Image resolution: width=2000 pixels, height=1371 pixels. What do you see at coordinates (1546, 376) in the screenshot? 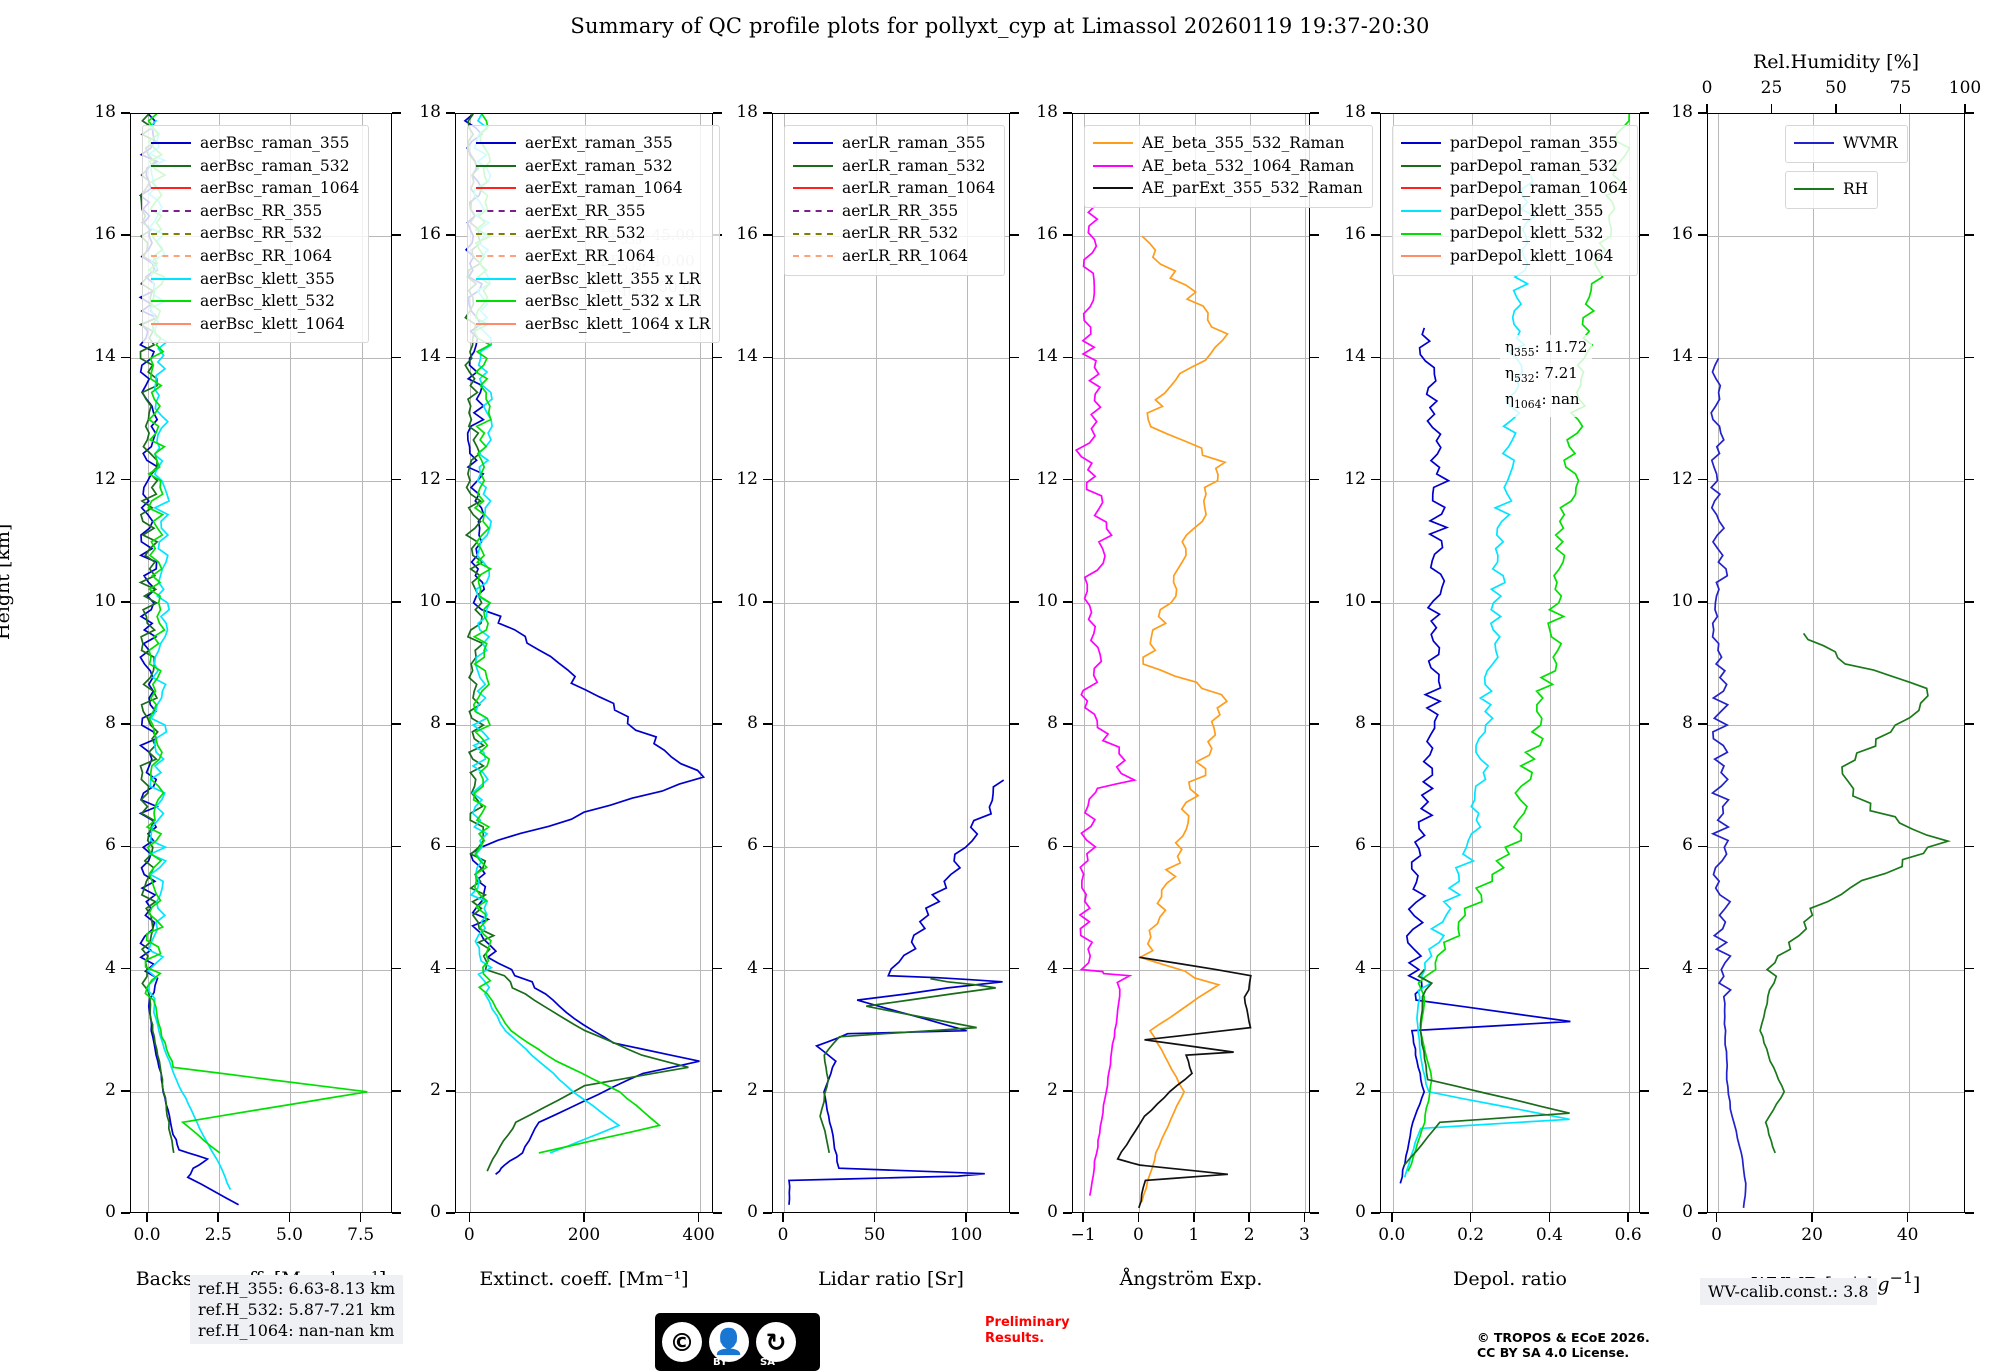
I see `eta-annotation: η355: 11.72 η532: 7.21 η1064: nan` at bounding box center [1546, 376].